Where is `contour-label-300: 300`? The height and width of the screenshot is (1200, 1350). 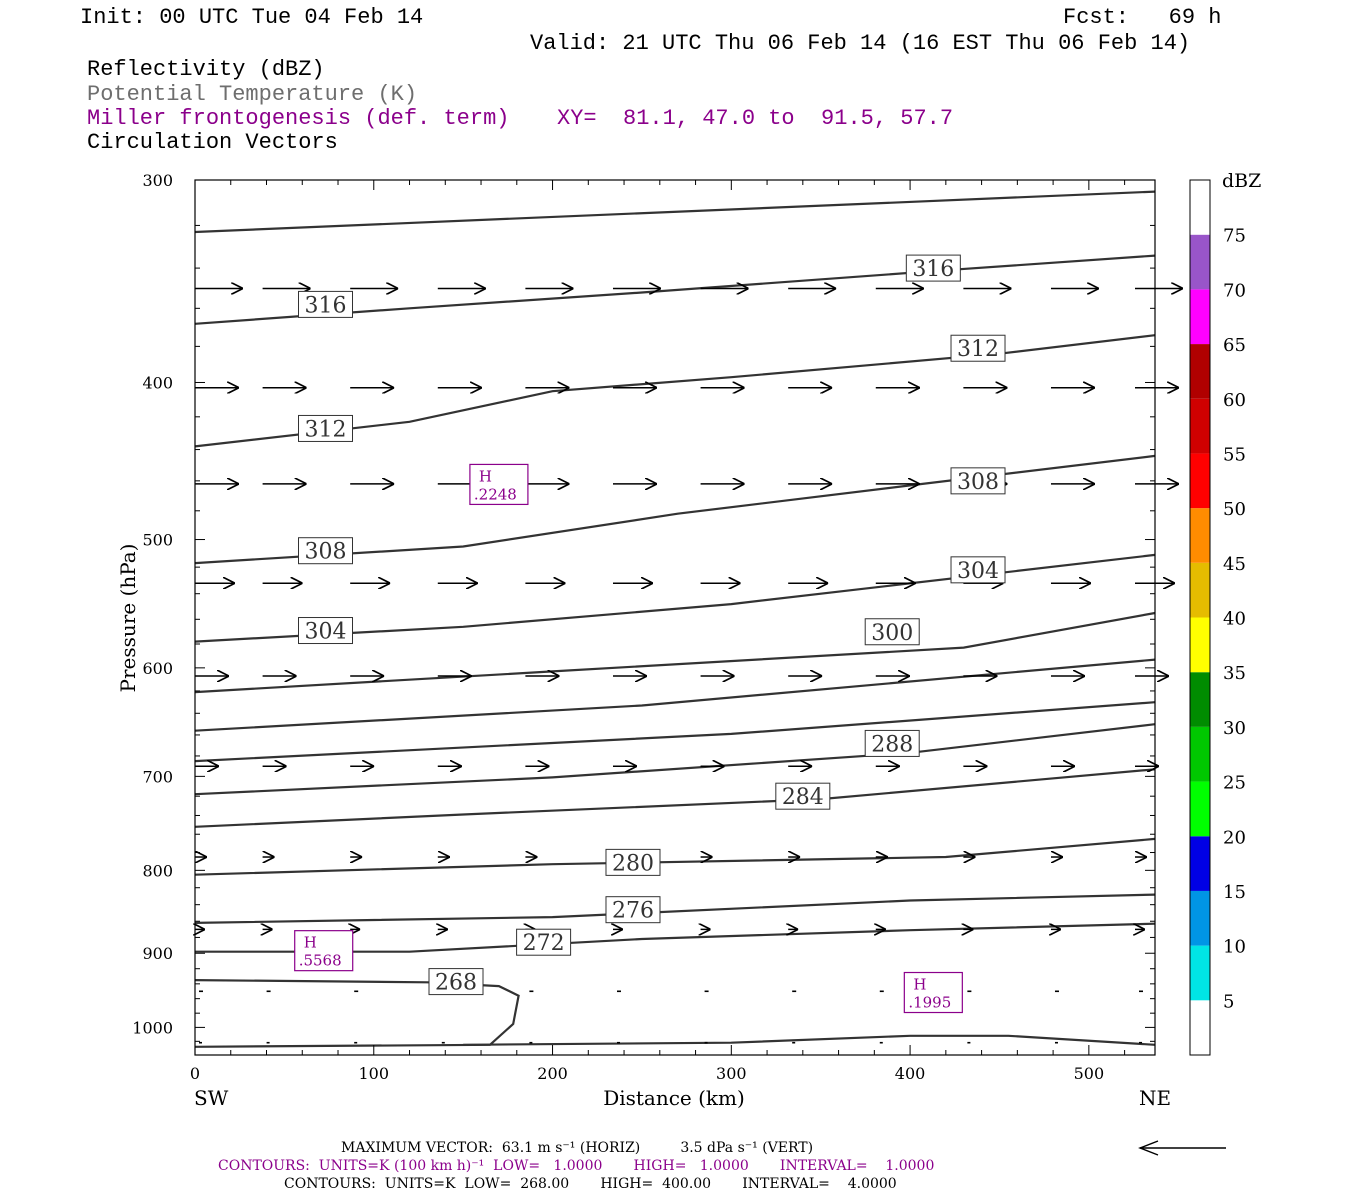
contour-label-300: 300 is located at coordinates (892, 633).